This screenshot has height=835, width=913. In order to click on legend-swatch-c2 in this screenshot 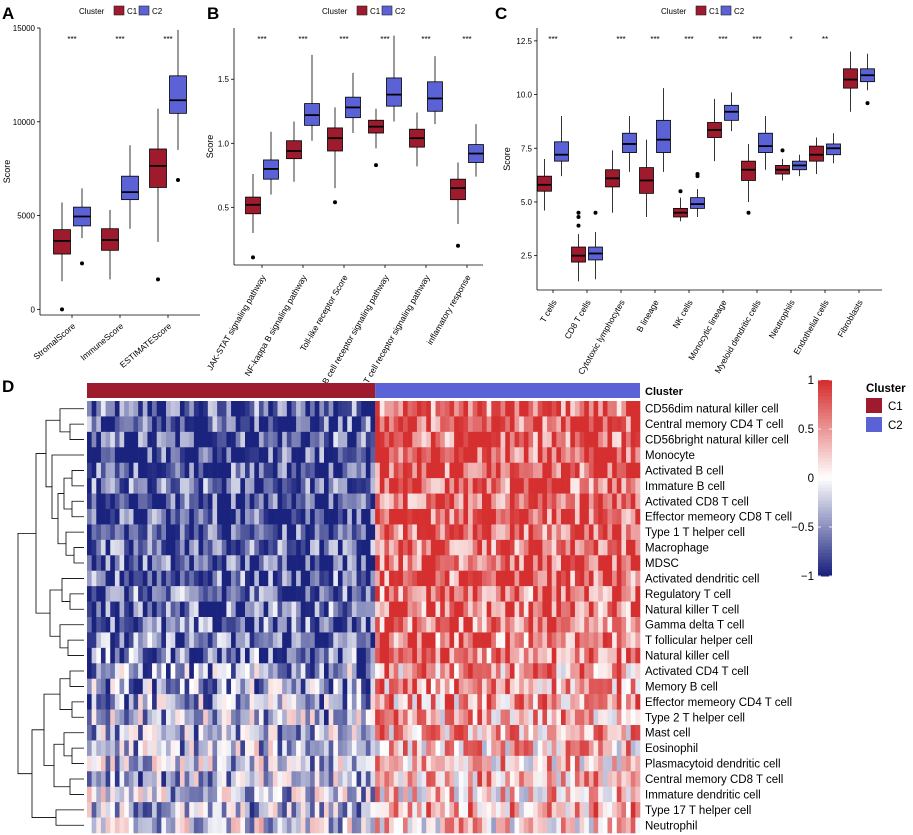, I will do `click(144, 10)`.